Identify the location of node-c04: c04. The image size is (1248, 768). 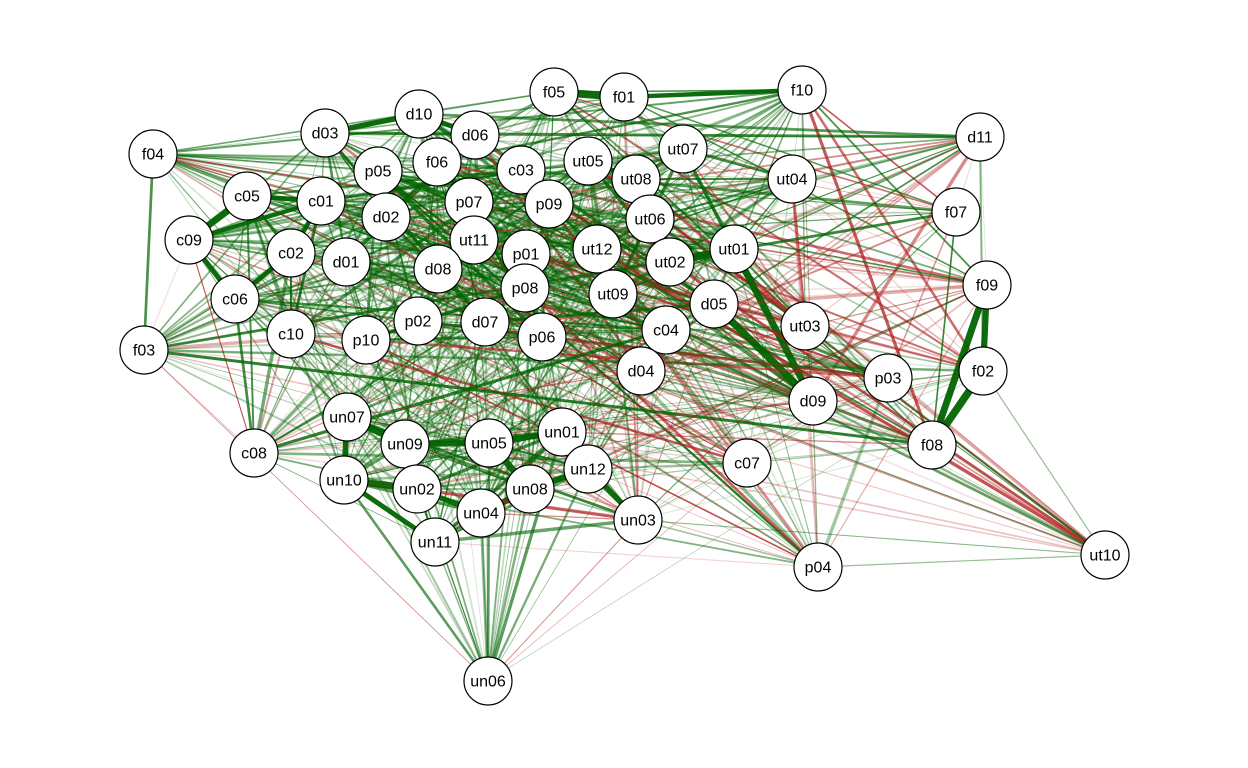
(666, 330).